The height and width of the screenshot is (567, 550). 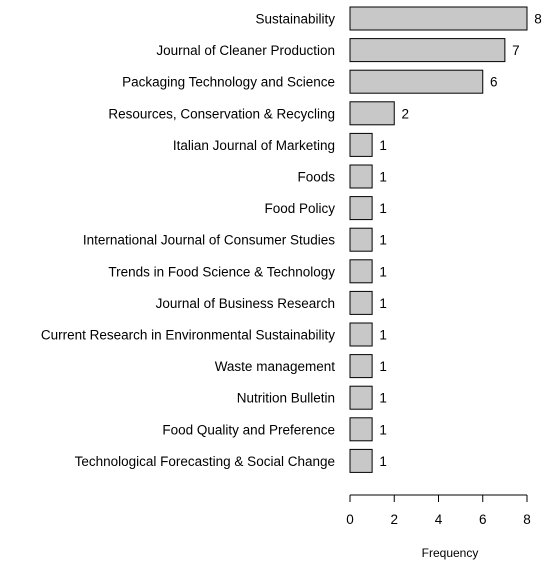 What do you see at coordinates (383, 398) in the screenshot?
I see `value-label-12: 1` at bounding box center [383, 398].